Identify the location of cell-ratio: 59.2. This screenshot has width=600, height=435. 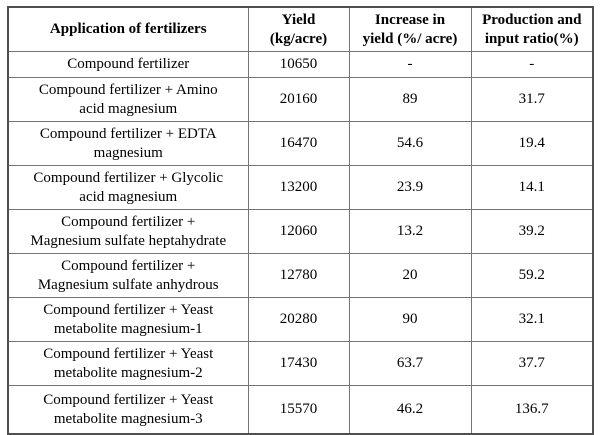
(532, 275).